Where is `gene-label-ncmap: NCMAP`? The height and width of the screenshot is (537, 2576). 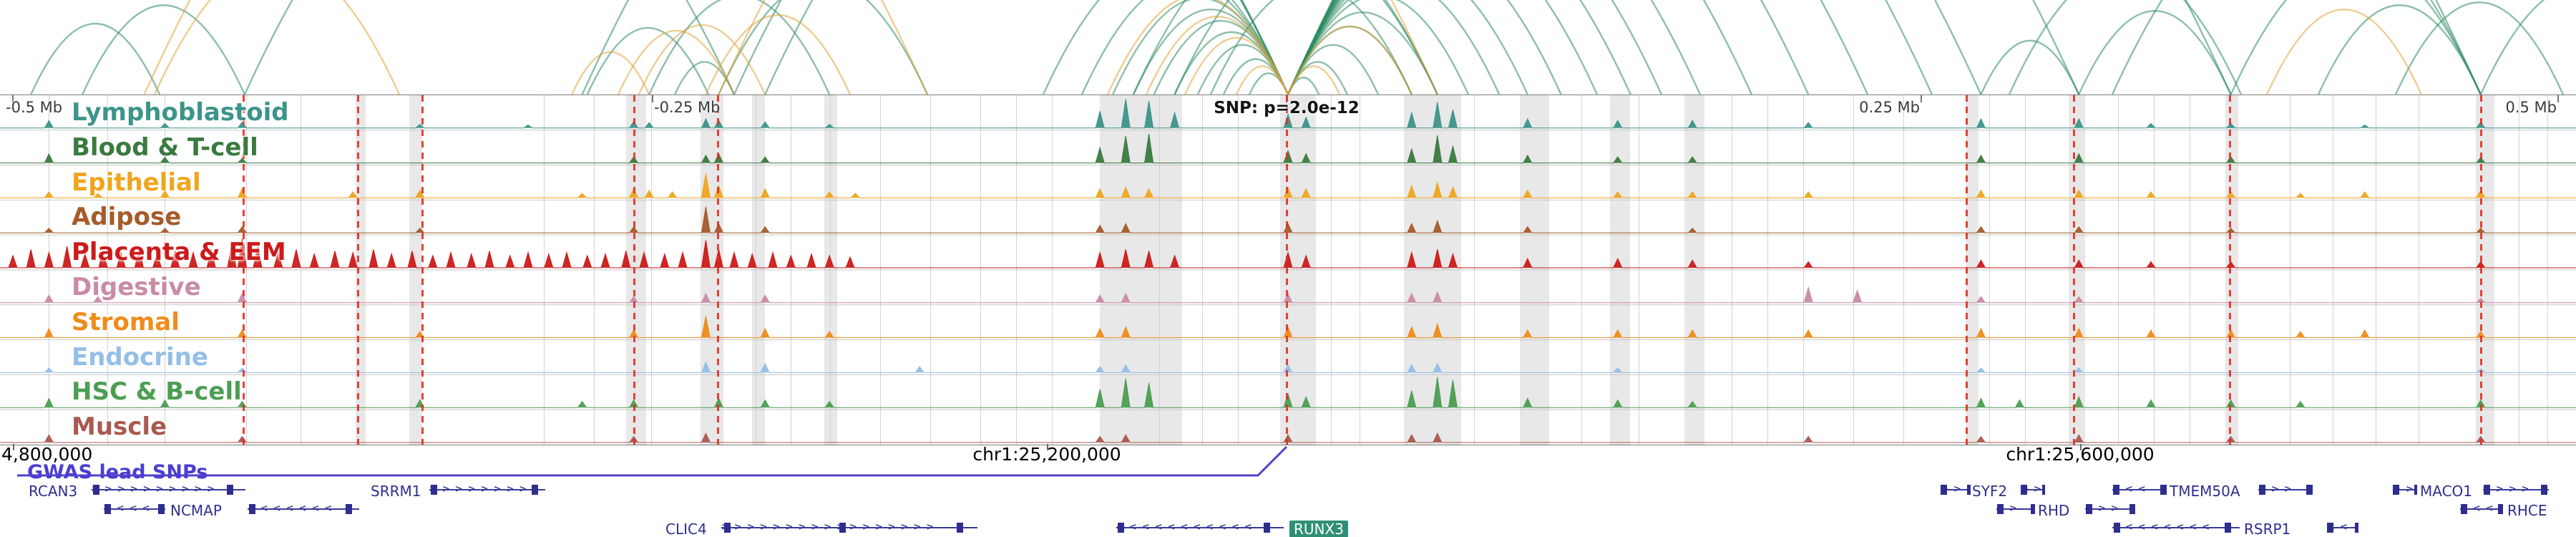 gene-label-ncmap: NCMAP is located at coordinates (196, 510).